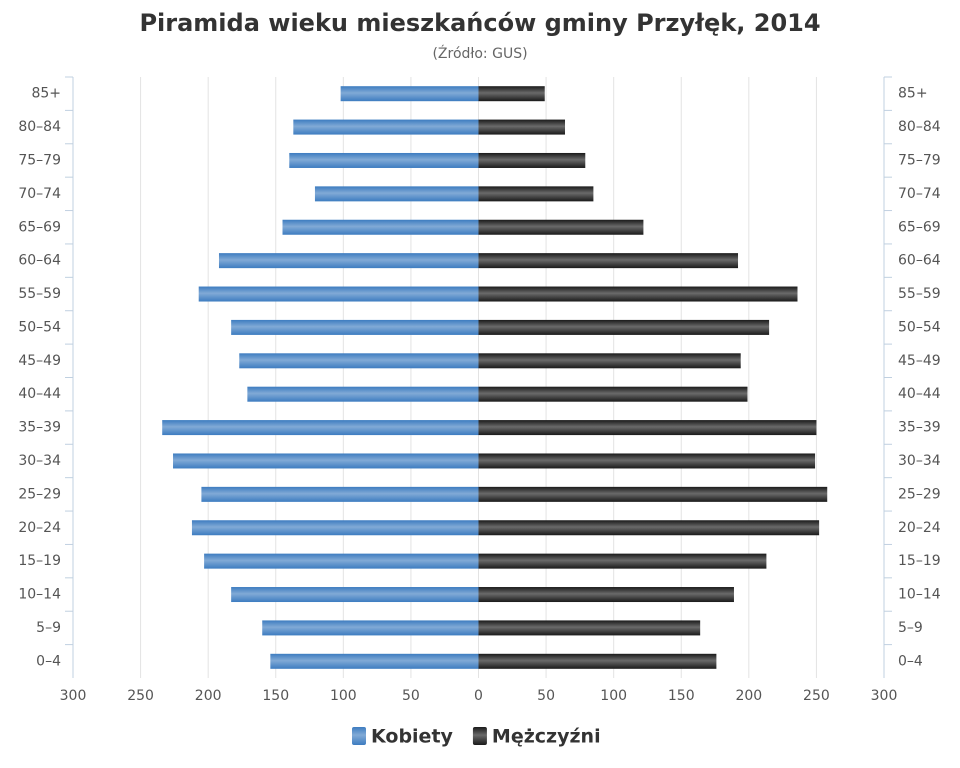 The image size is (960, 768). I want to click on y-tick-label: 65–69, so click(39, 227).